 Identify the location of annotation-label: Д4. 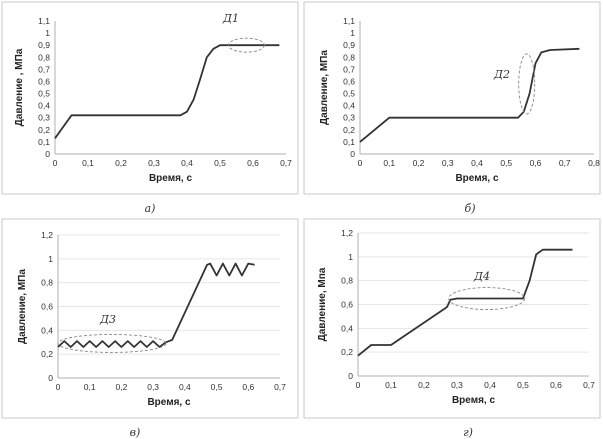
(481, 276).